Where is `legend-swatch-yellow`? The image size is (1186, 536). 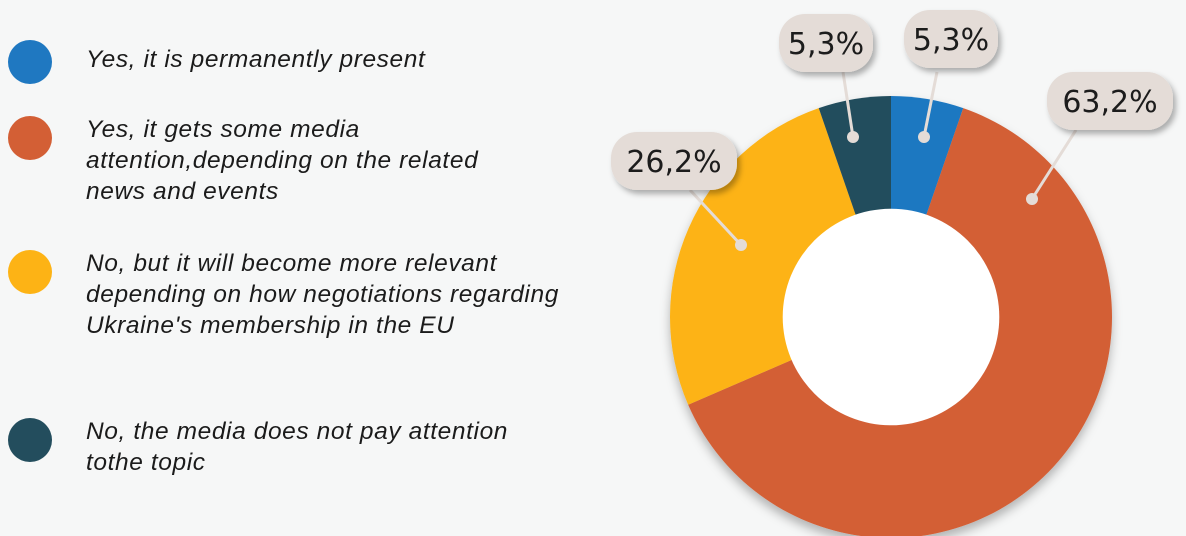 legend-swatch-yellow is located at coordinates (30, 272).